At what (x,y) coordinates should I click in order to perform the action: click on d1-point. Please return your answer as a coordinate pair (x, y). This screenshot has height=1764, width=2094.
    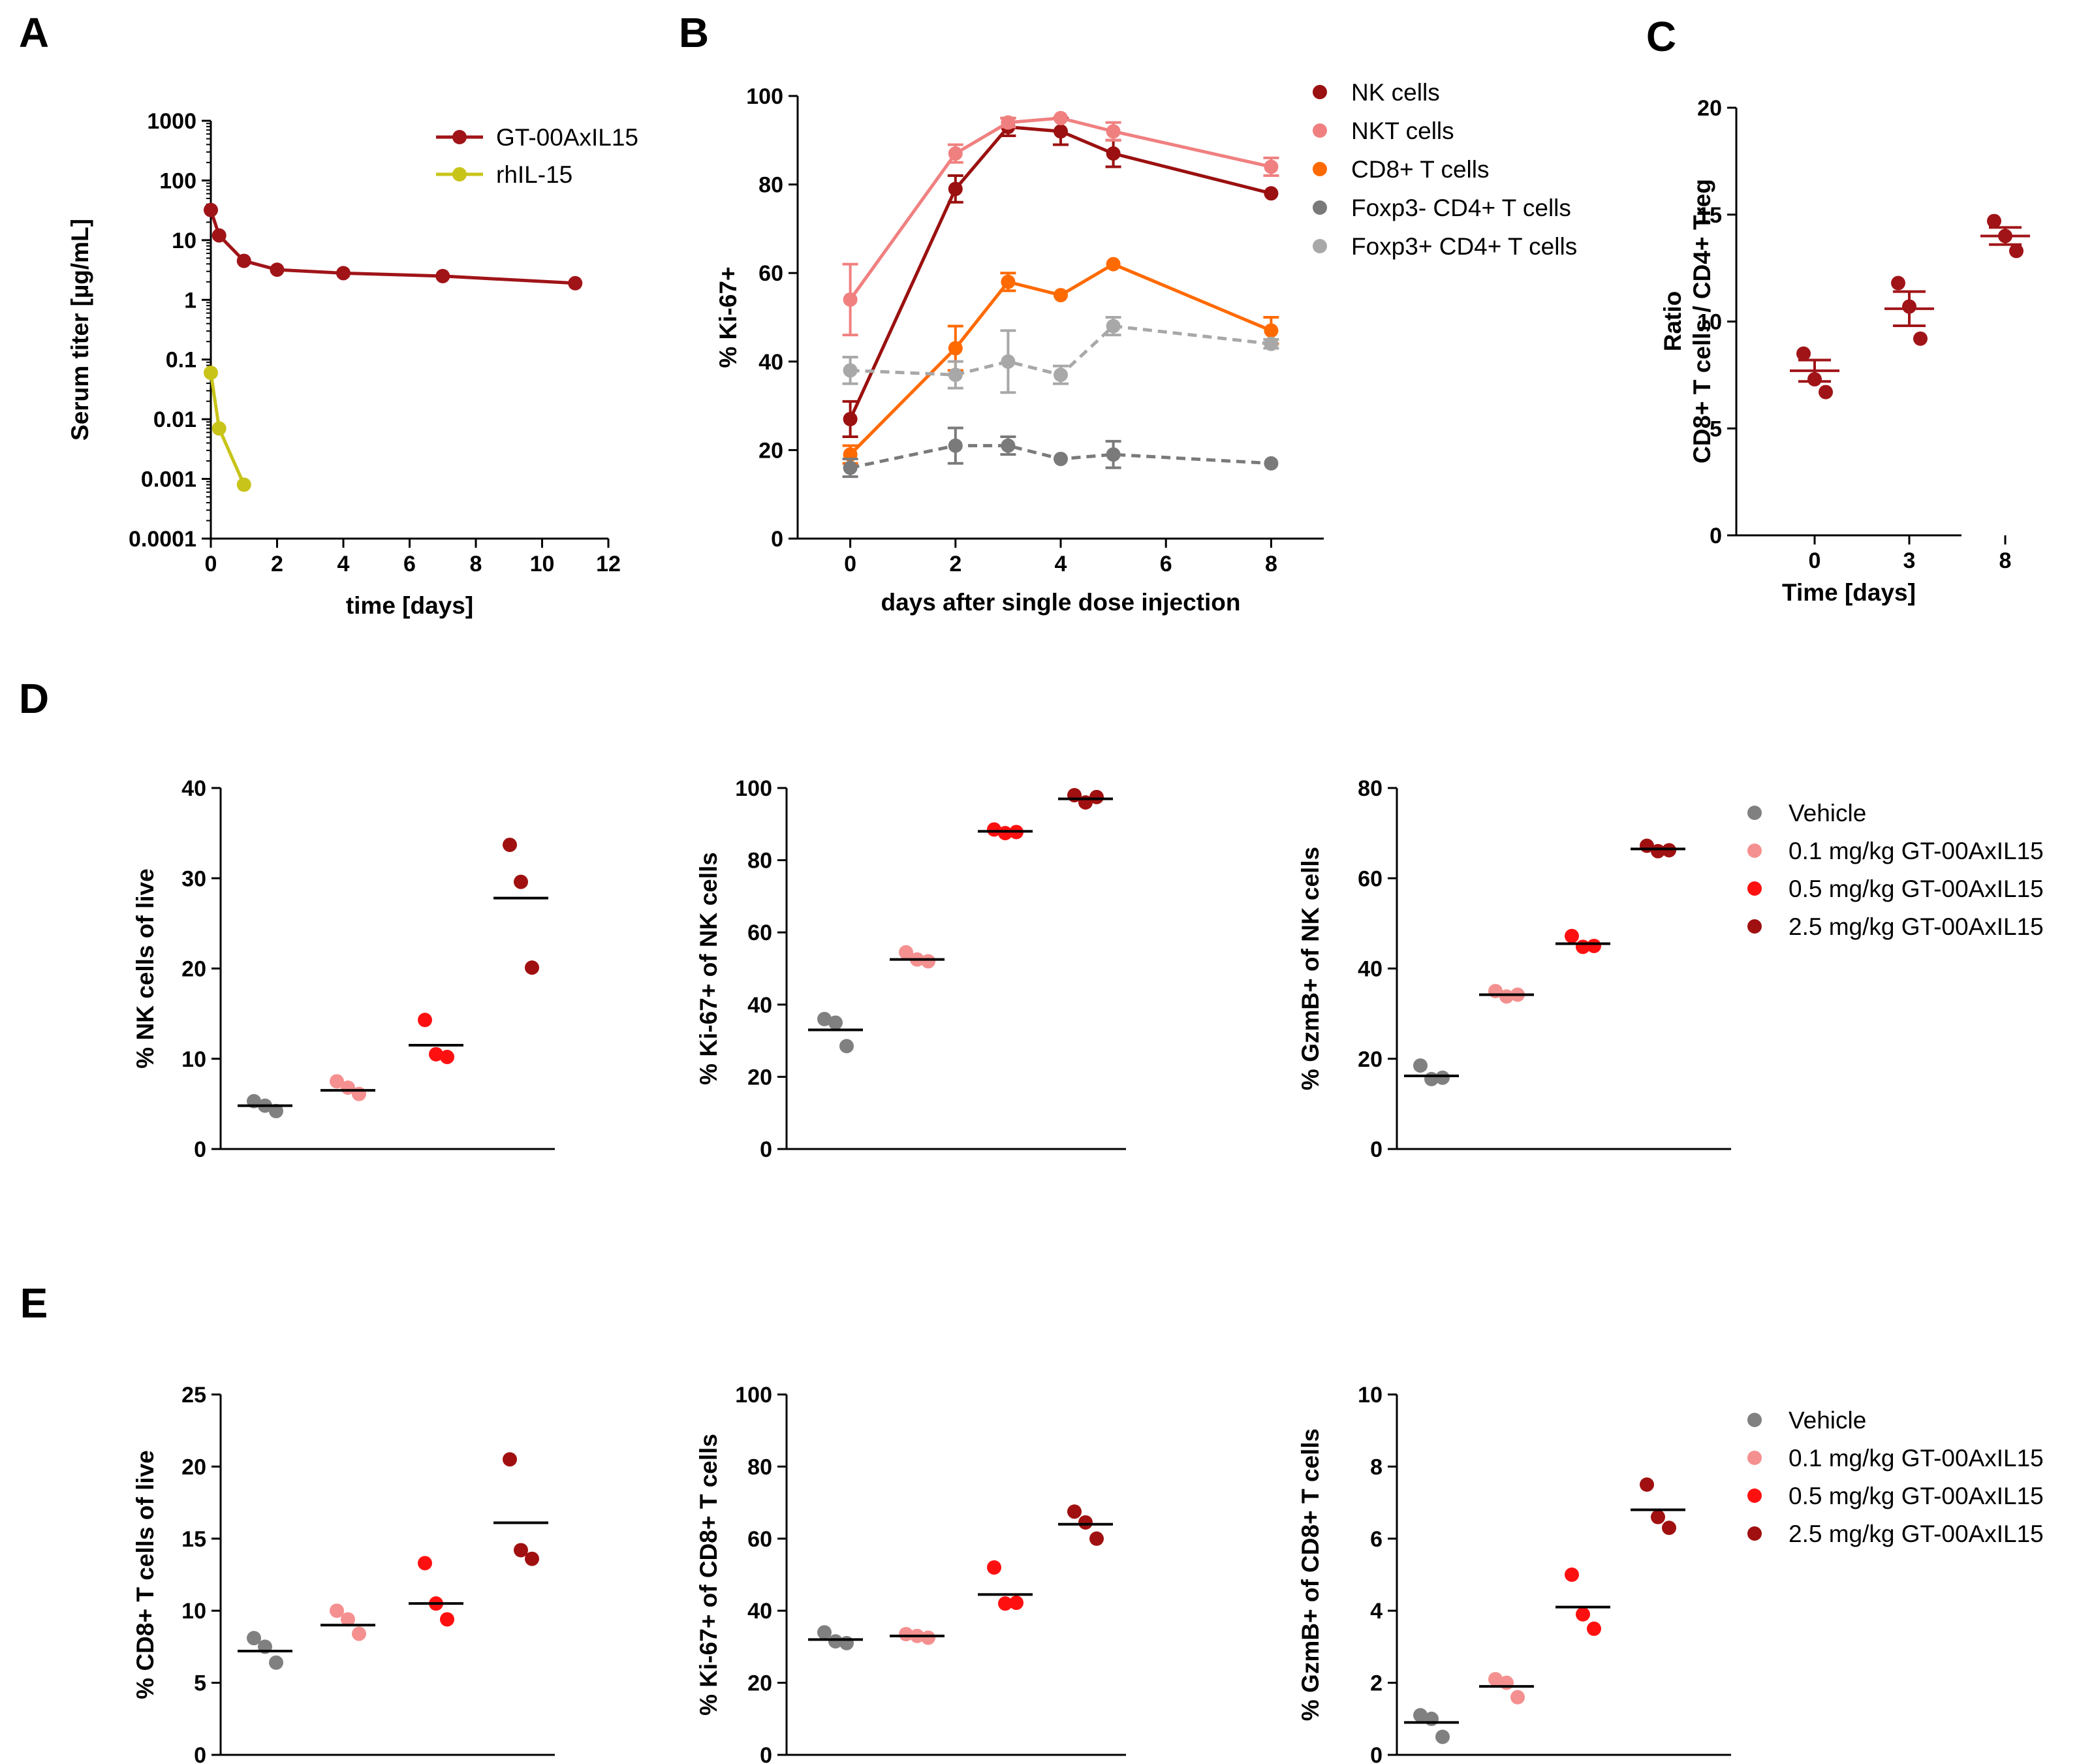
    Looking at the image, I should click on (510, 845).